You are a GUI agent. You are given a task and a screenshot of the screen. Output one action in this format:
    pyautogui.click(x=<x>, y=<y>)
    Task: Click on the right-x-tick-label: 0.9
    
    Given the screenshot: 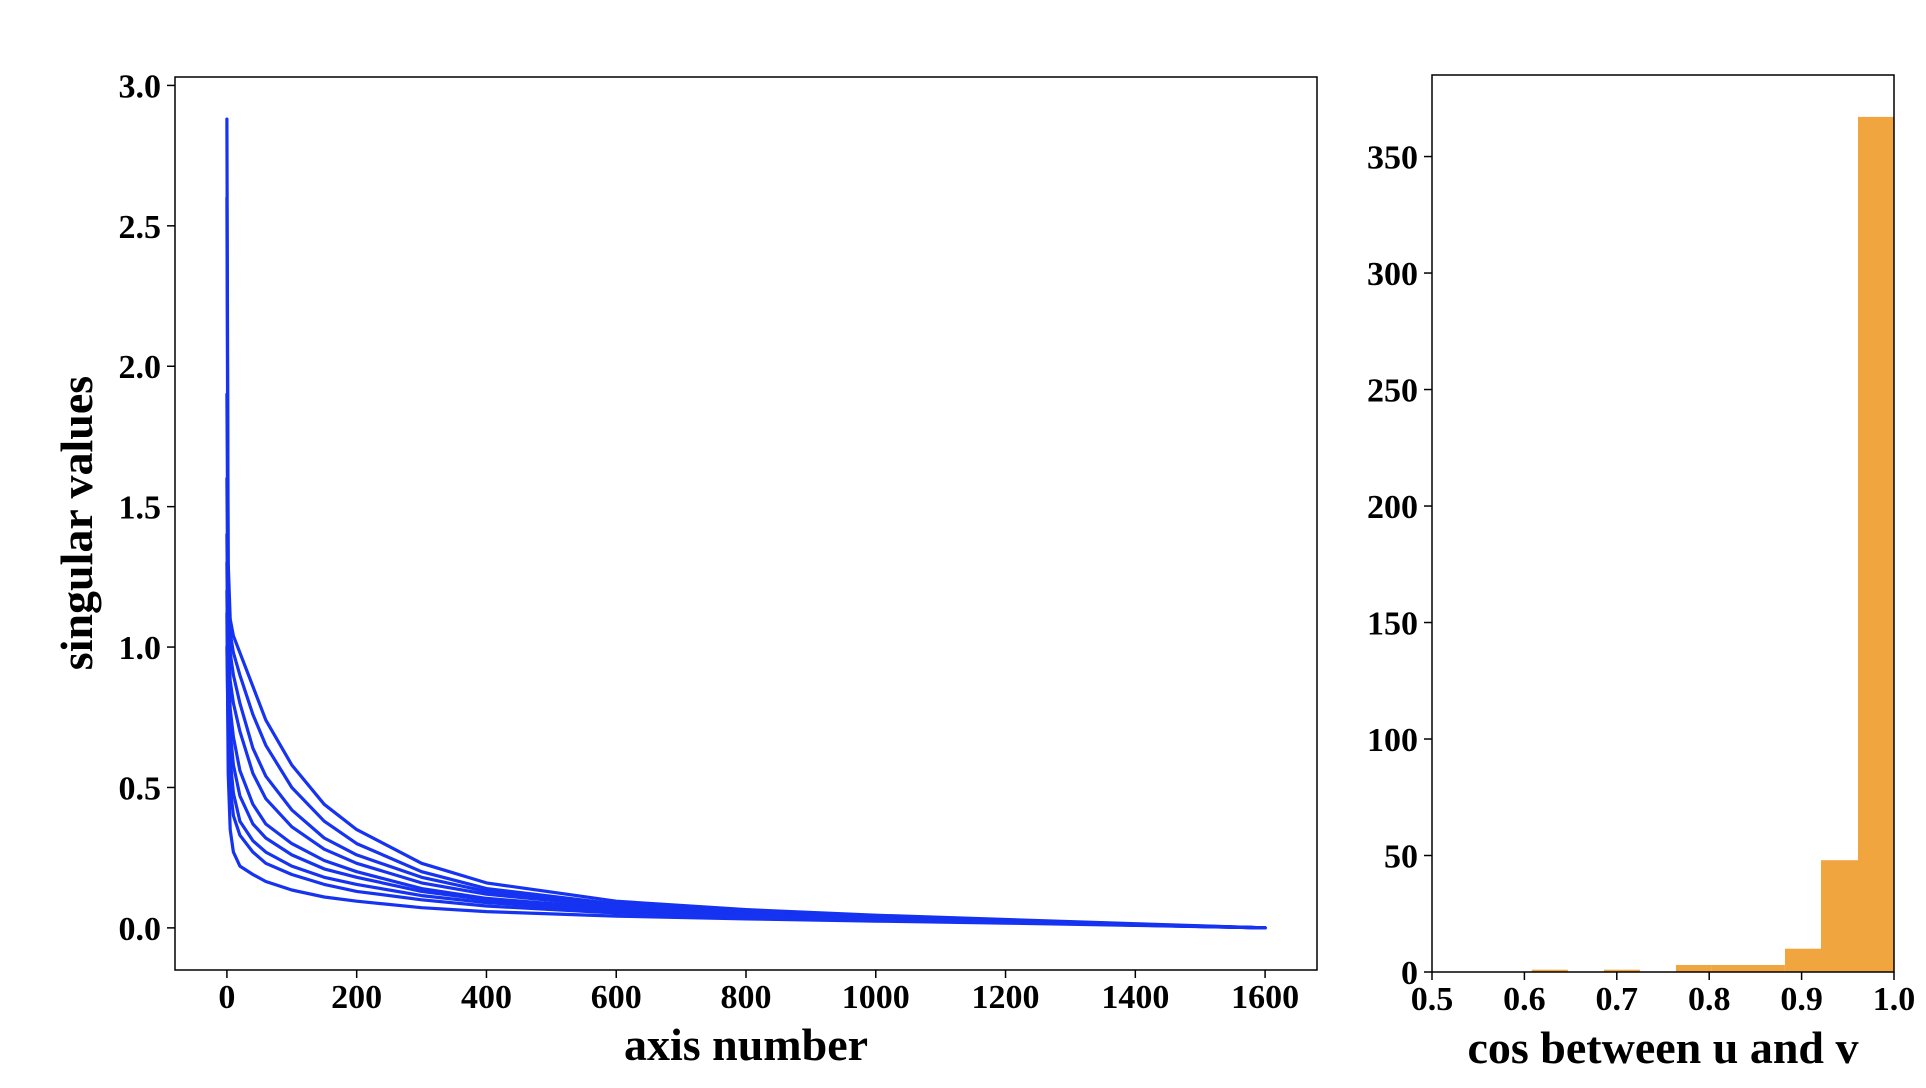 What is the action you would take?
    pyautogui.click(x=1801, y=999)
    